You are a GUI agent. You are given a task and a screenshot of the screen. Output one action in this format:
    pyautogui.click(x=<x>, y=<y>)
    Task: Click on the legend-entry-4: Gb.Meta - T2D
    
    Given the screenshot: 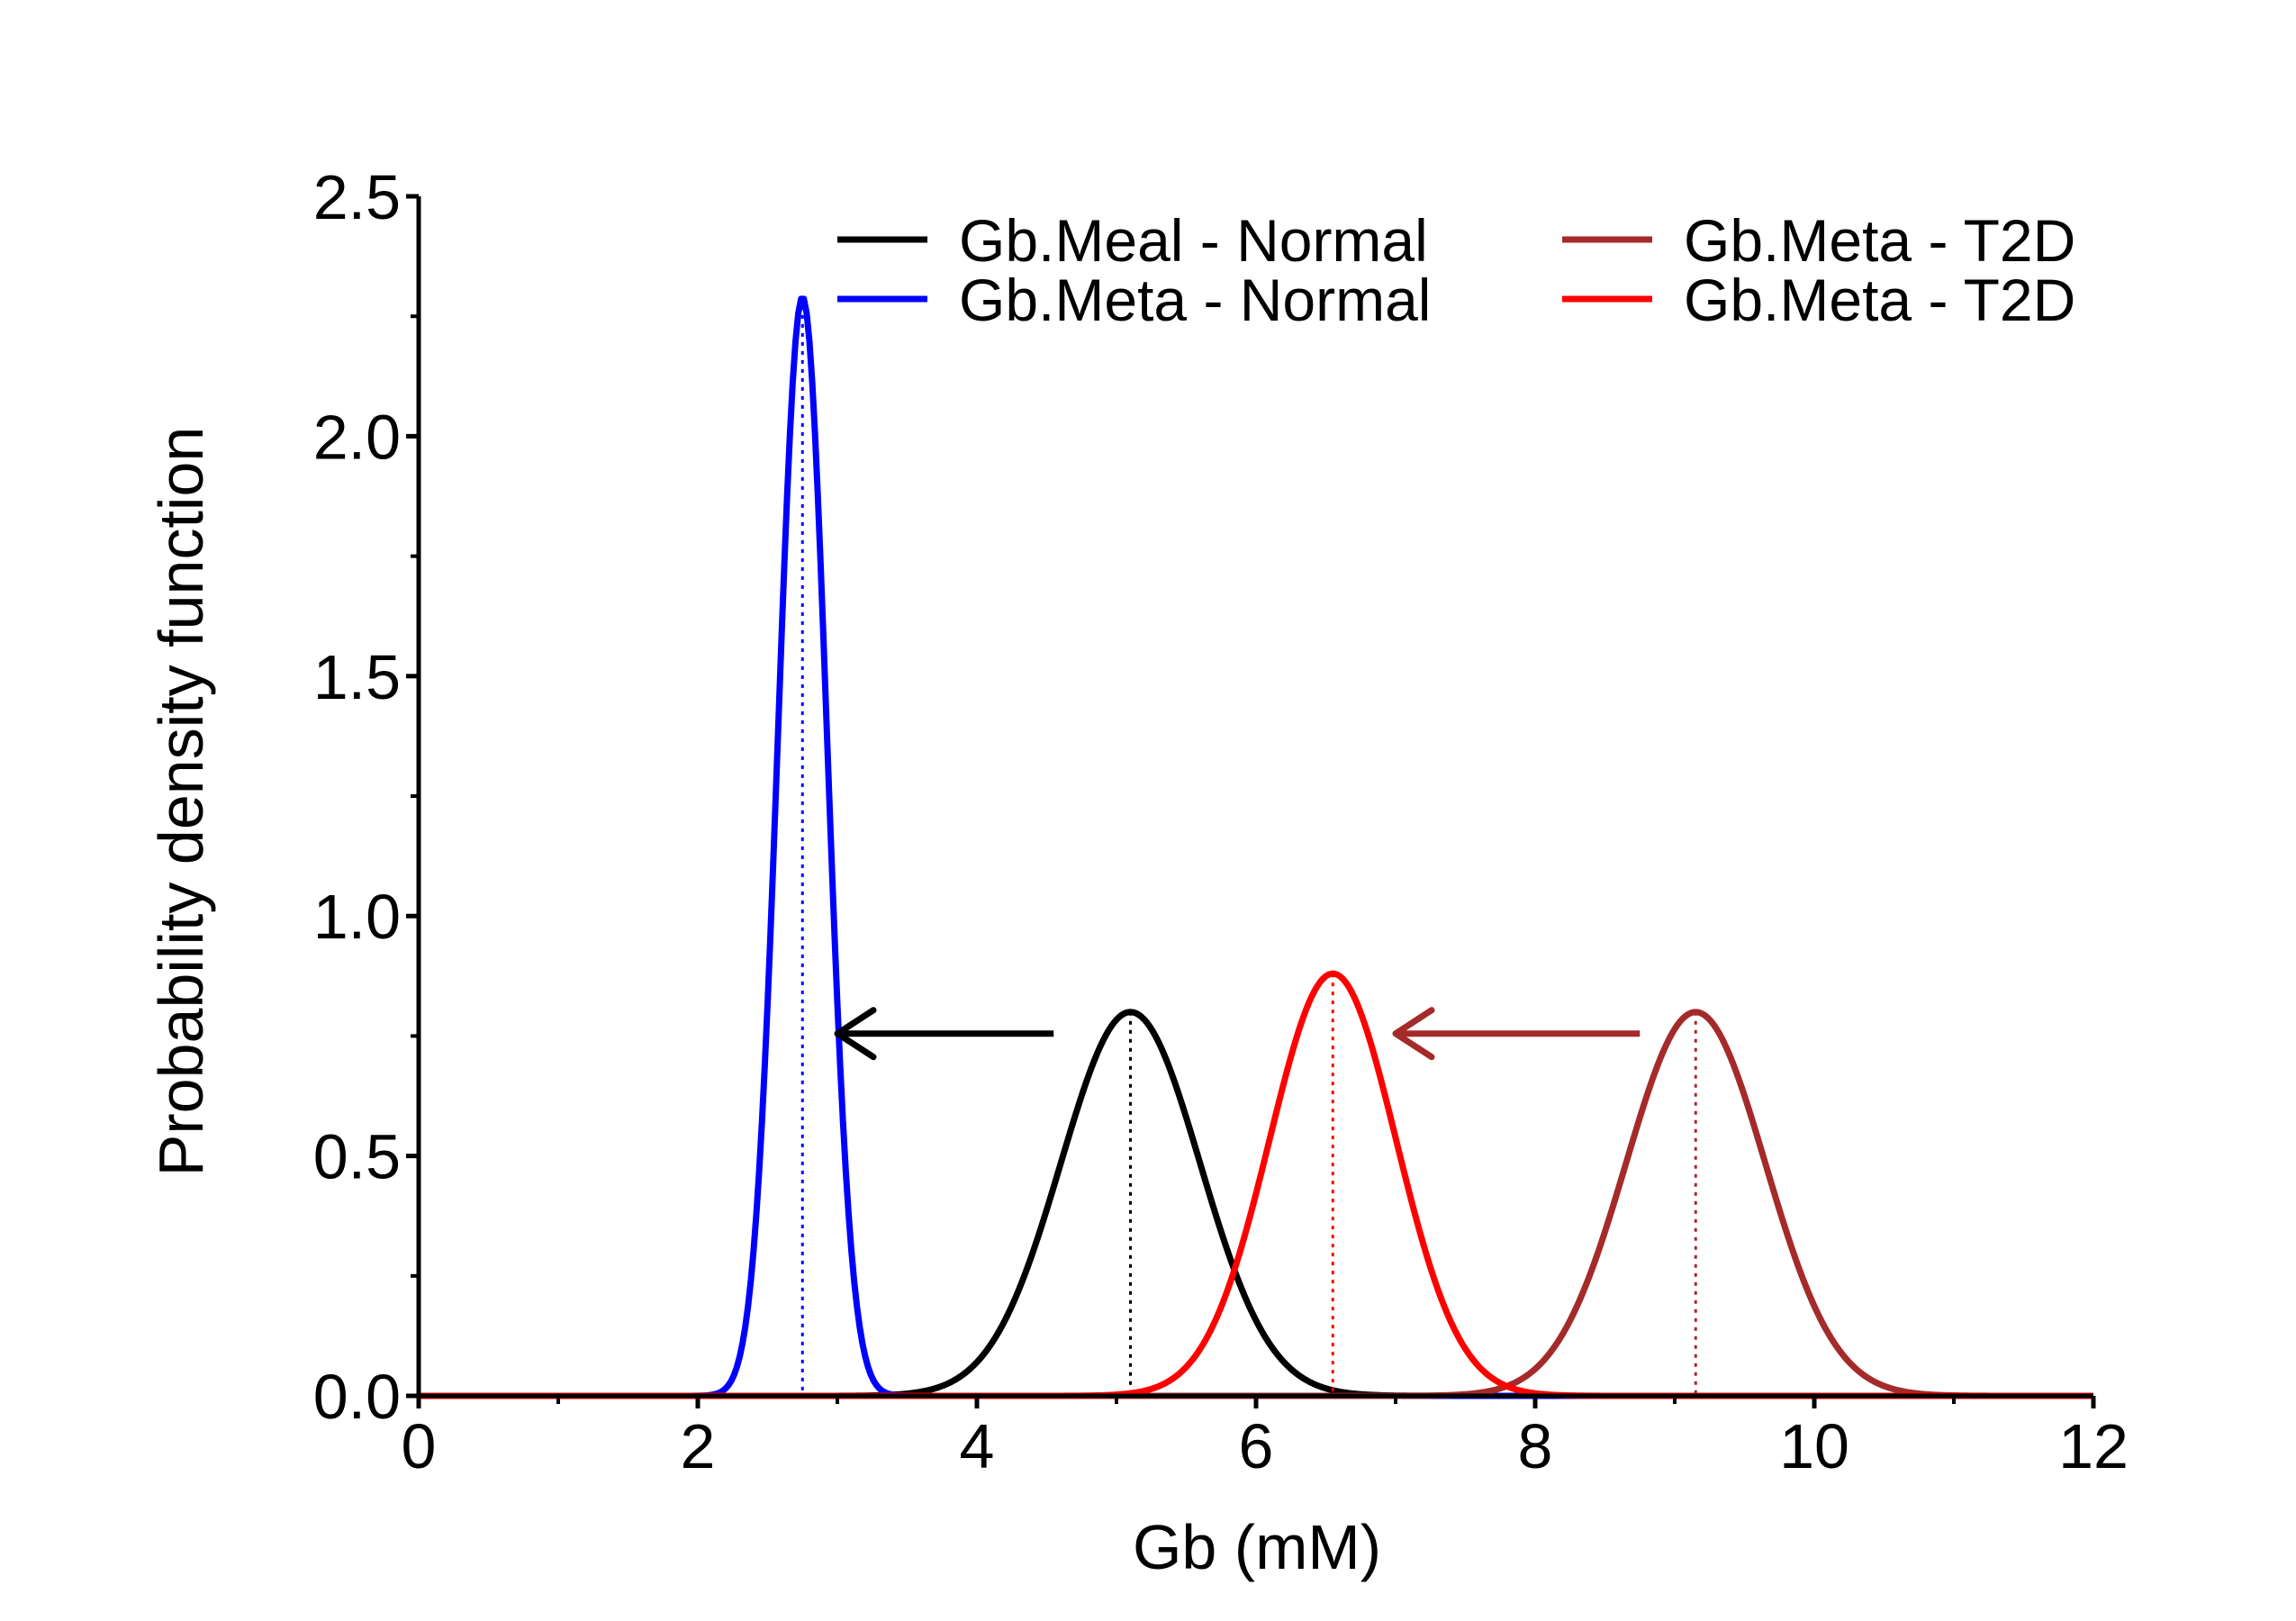 What is the action you would take?
    pyautogui.click(x=1818, y=300)
    